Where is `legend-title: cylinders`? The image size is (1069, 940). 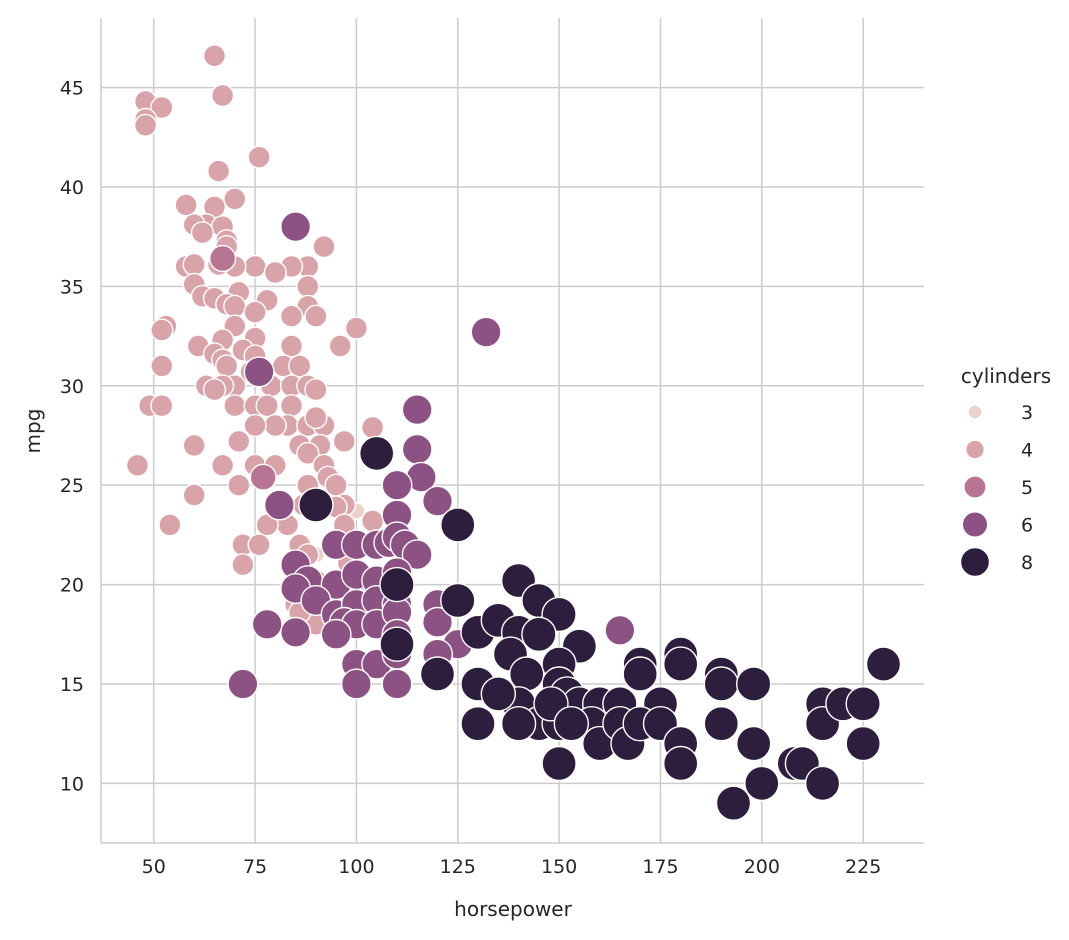 legend-title: cylinders is located at coordinates (1006, 376).